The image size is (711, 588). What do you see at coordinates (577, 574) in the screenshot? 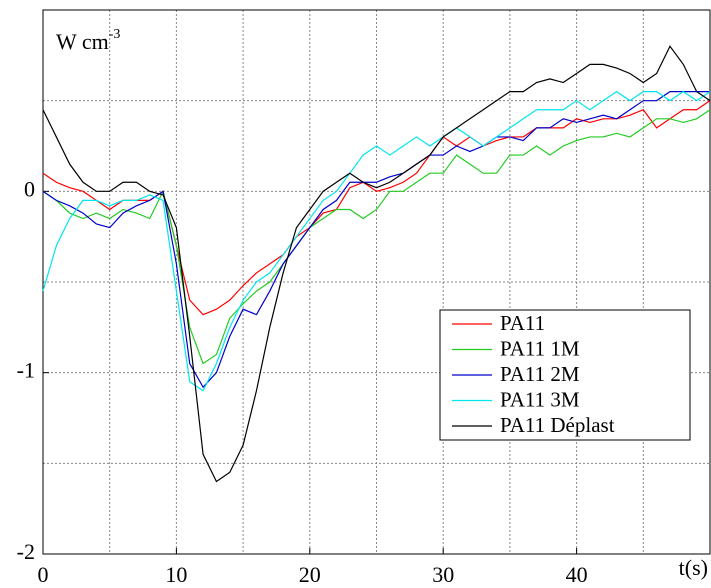
I see `x-tick-label: 40` at bounding box center [577, 574].